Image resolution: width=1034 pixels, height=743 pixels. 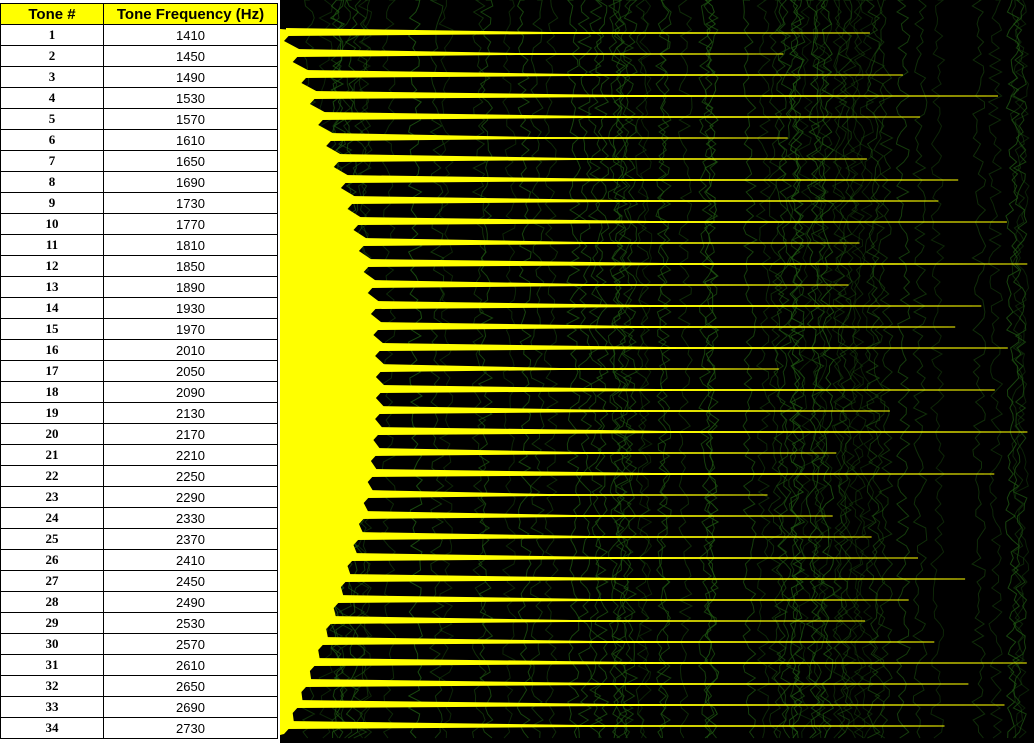 What do you see at coordinates (52, 182) in the screenshot?
I see `tone-number-cell: 8` at bounding box center [52, 182].